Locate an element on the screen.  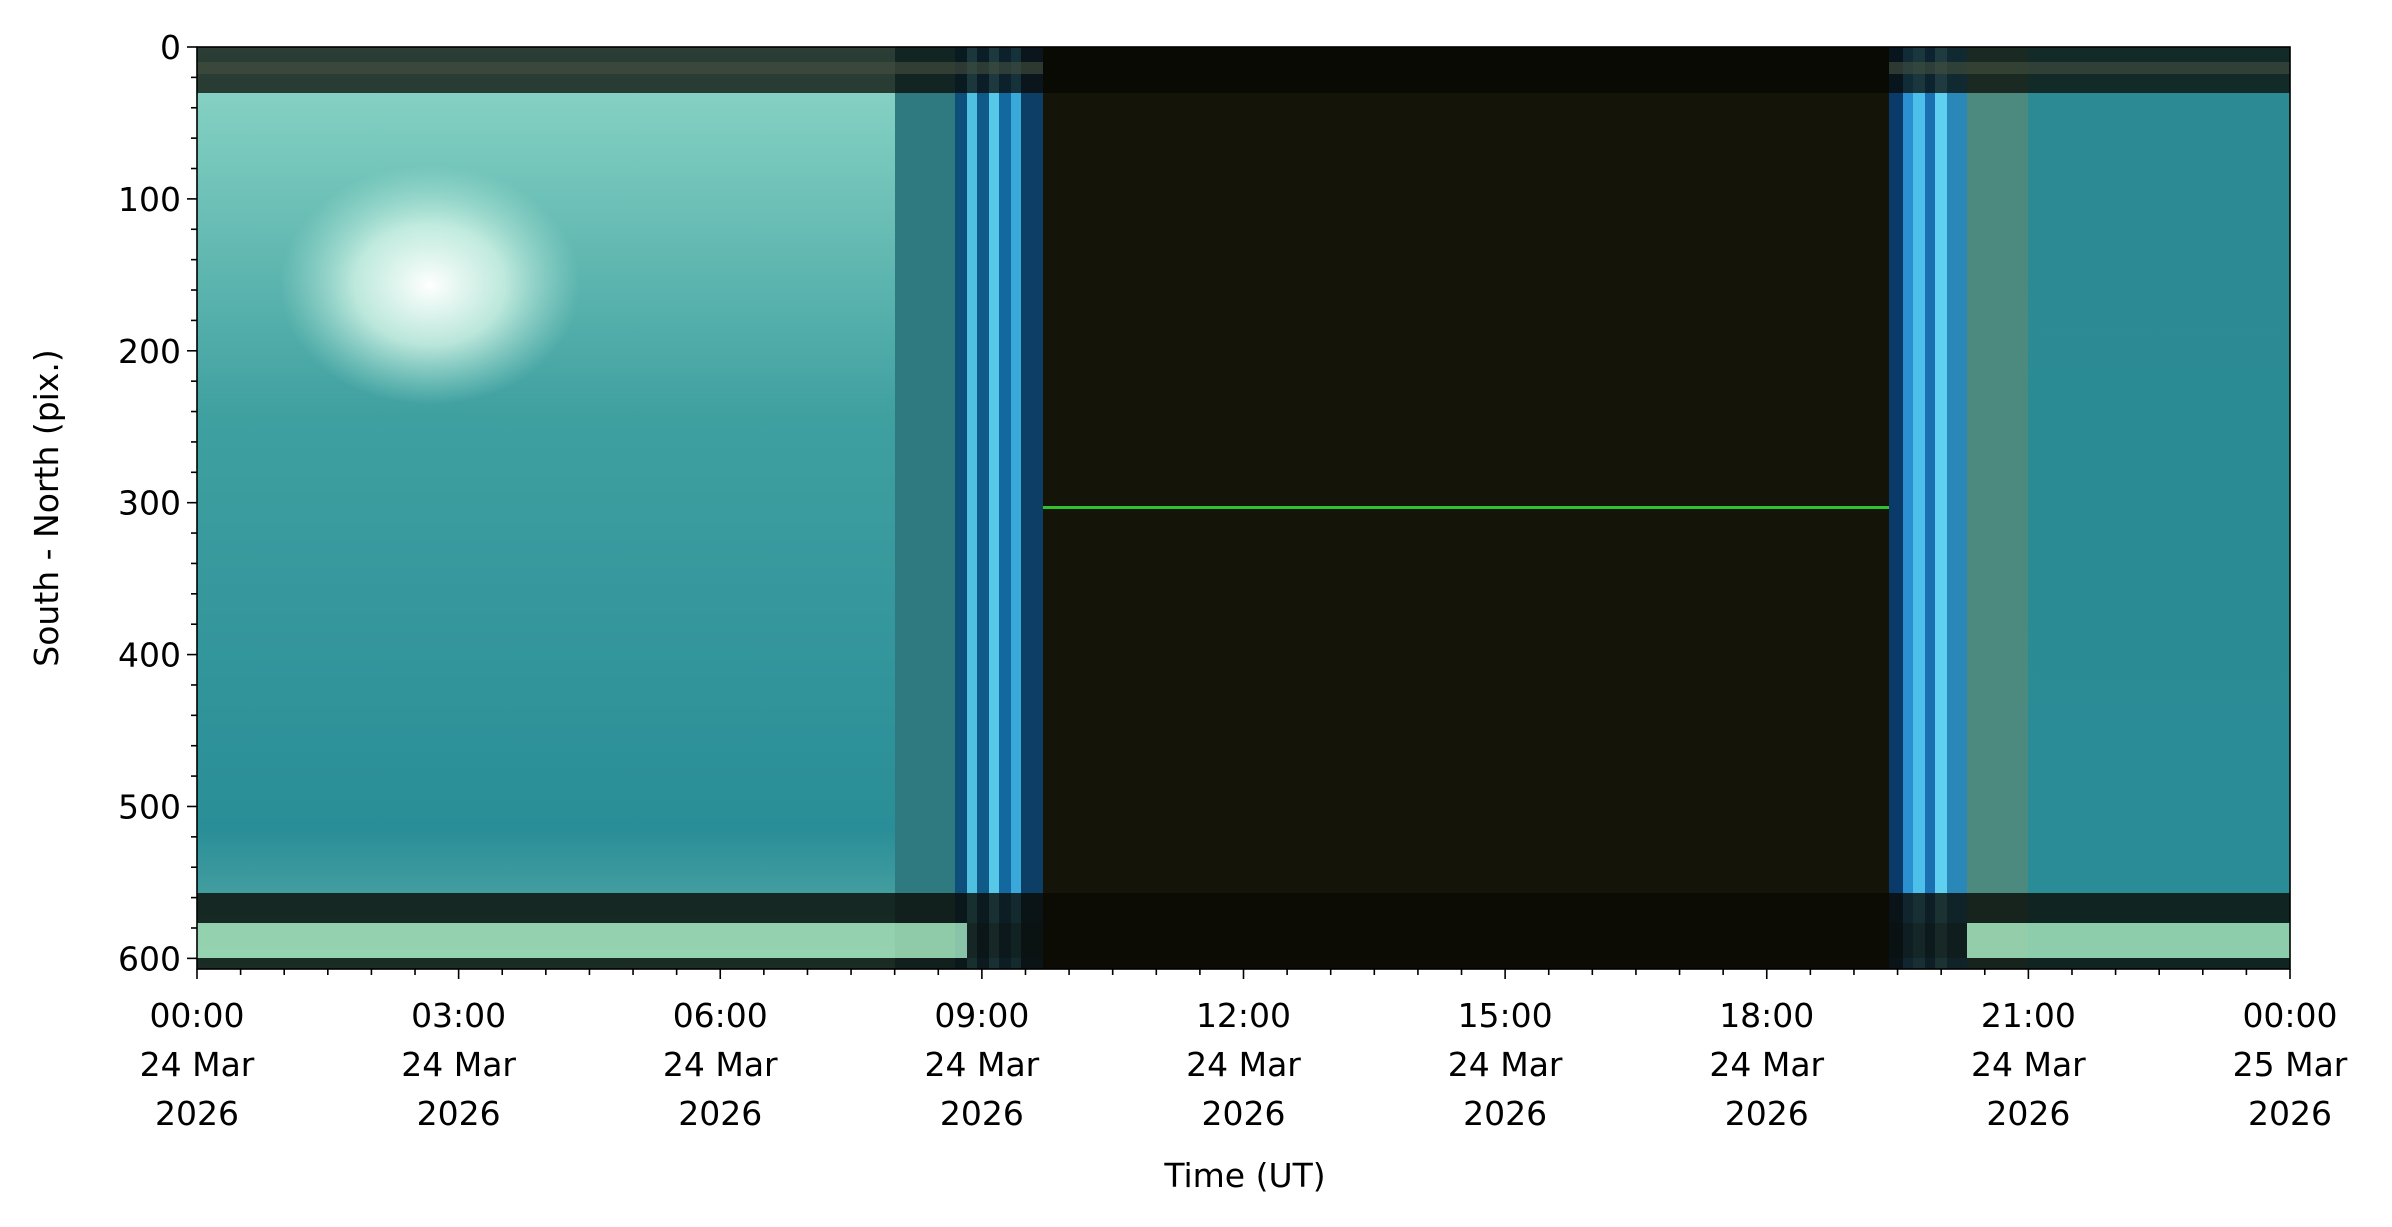
x-tick-label: 09:00 24 Mar 2026 is located at coordinates (982, 1064).